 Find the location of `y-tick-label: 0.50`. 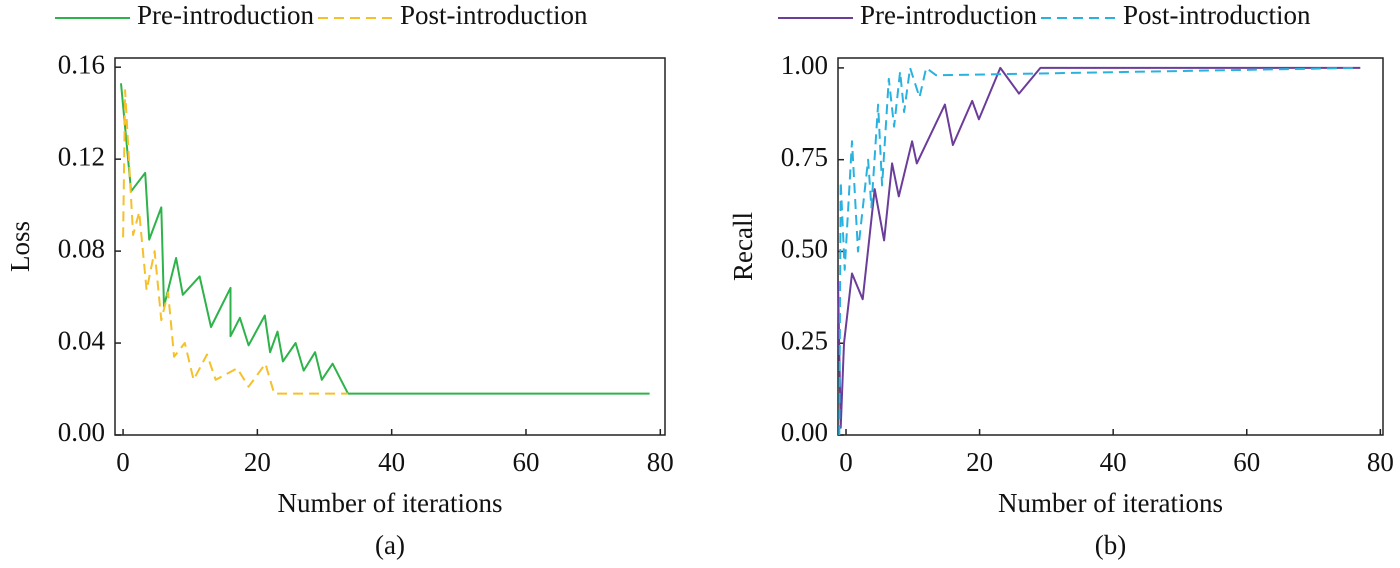

y-tick-label: 0.50 is located at coordinates (804, 249).